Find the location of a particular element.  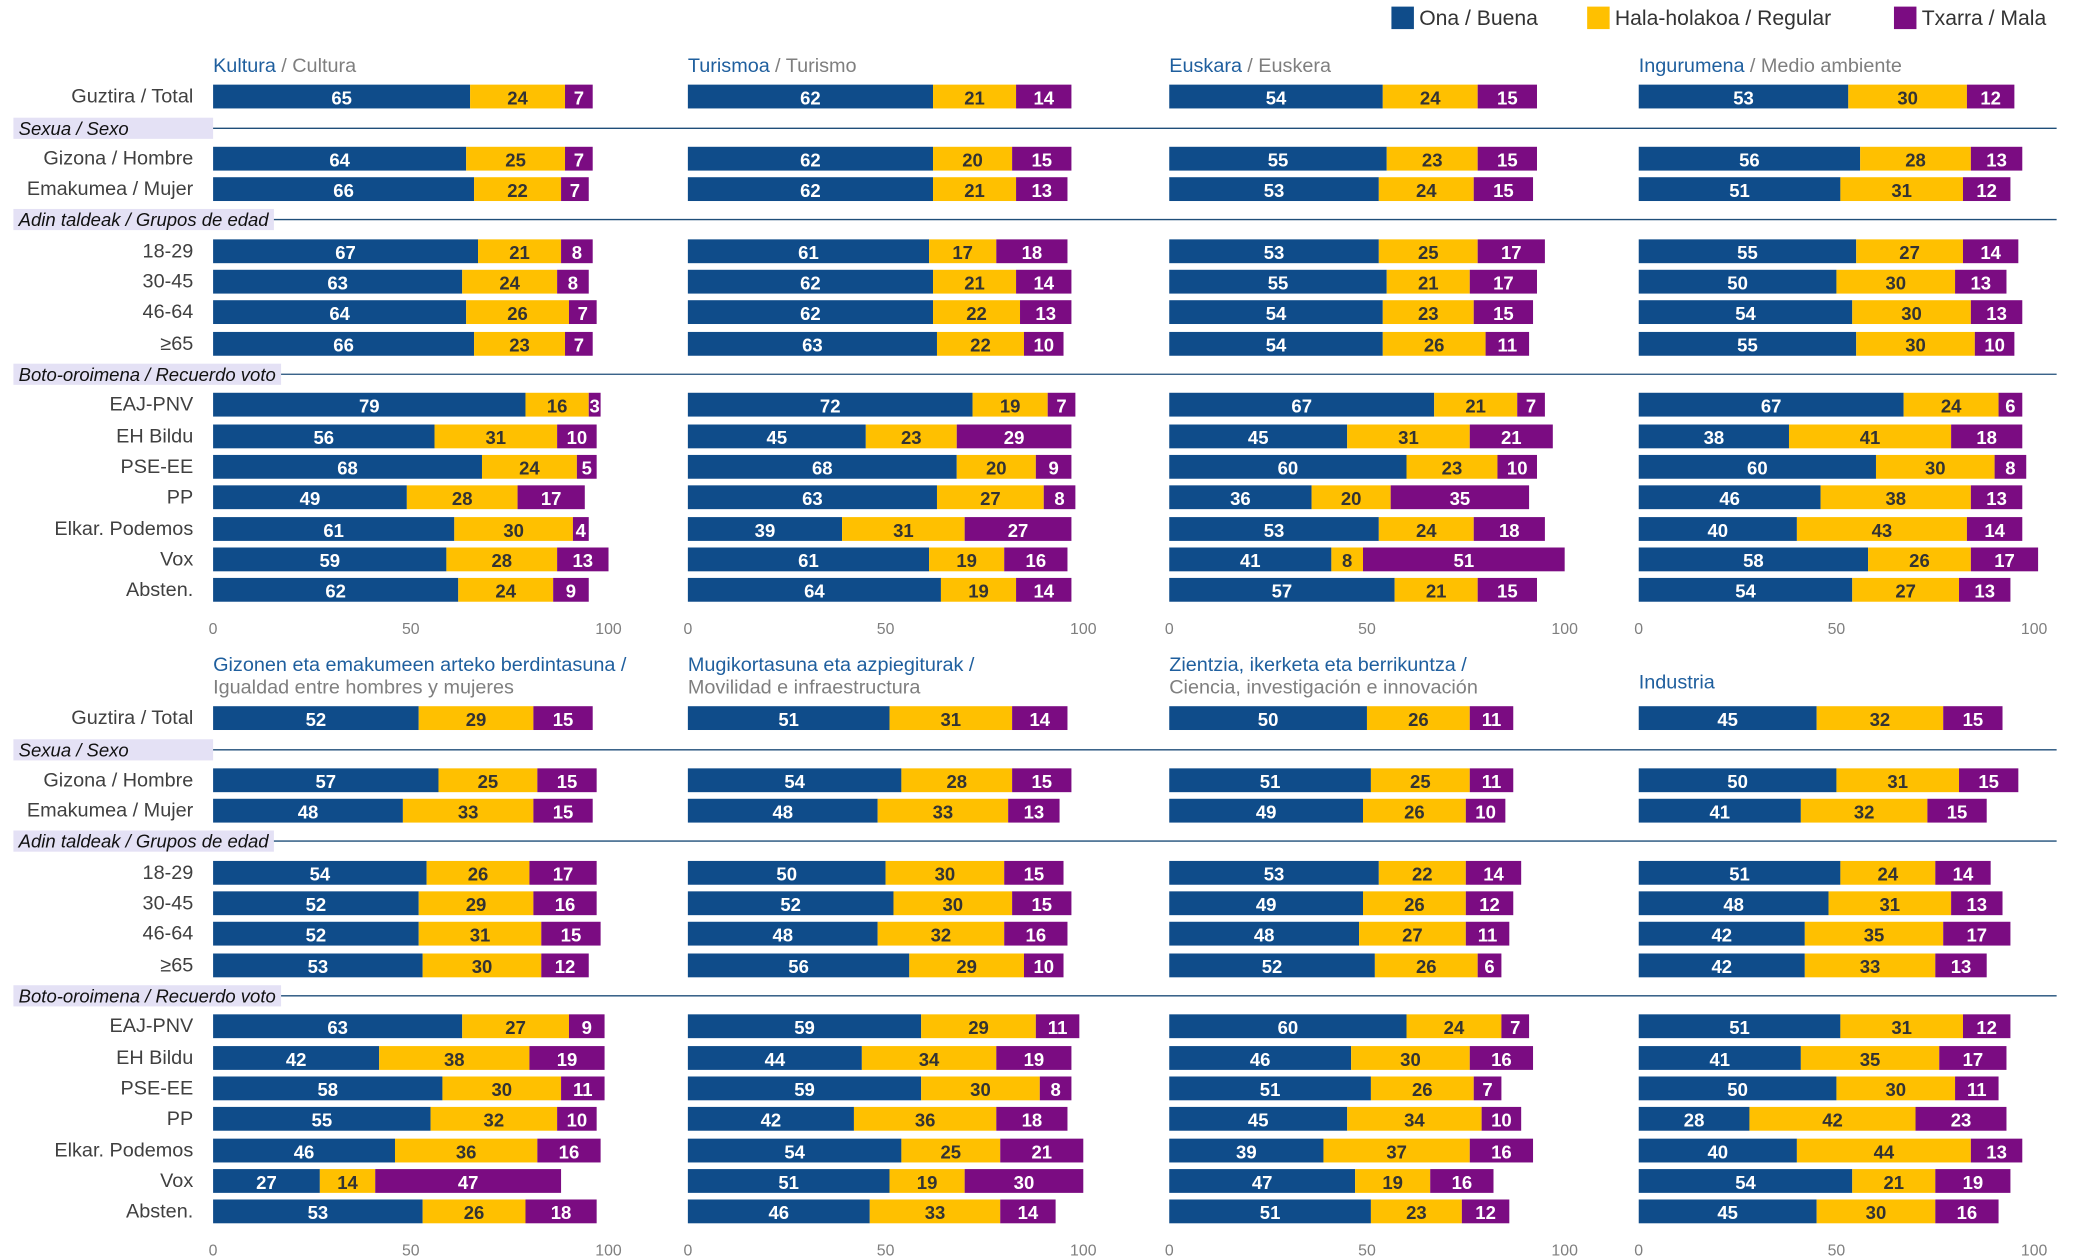

category-label: EAJ-PNV is located at coordinates (152, 405).